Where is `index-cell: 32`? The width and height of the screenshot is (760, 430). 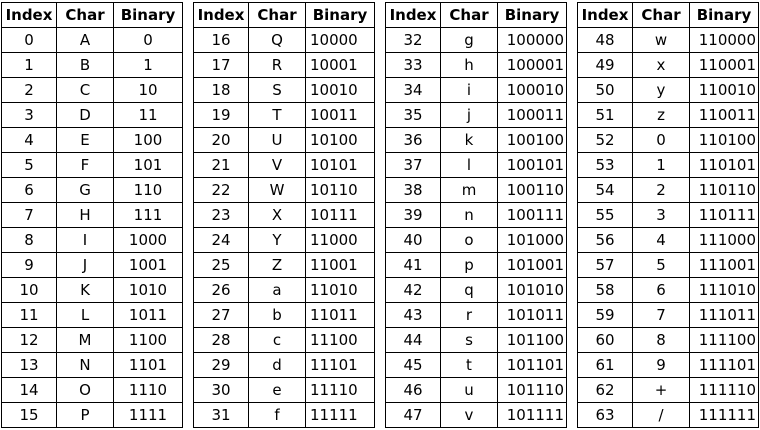
index-cell: 32 is located at coordinates (413, 40).